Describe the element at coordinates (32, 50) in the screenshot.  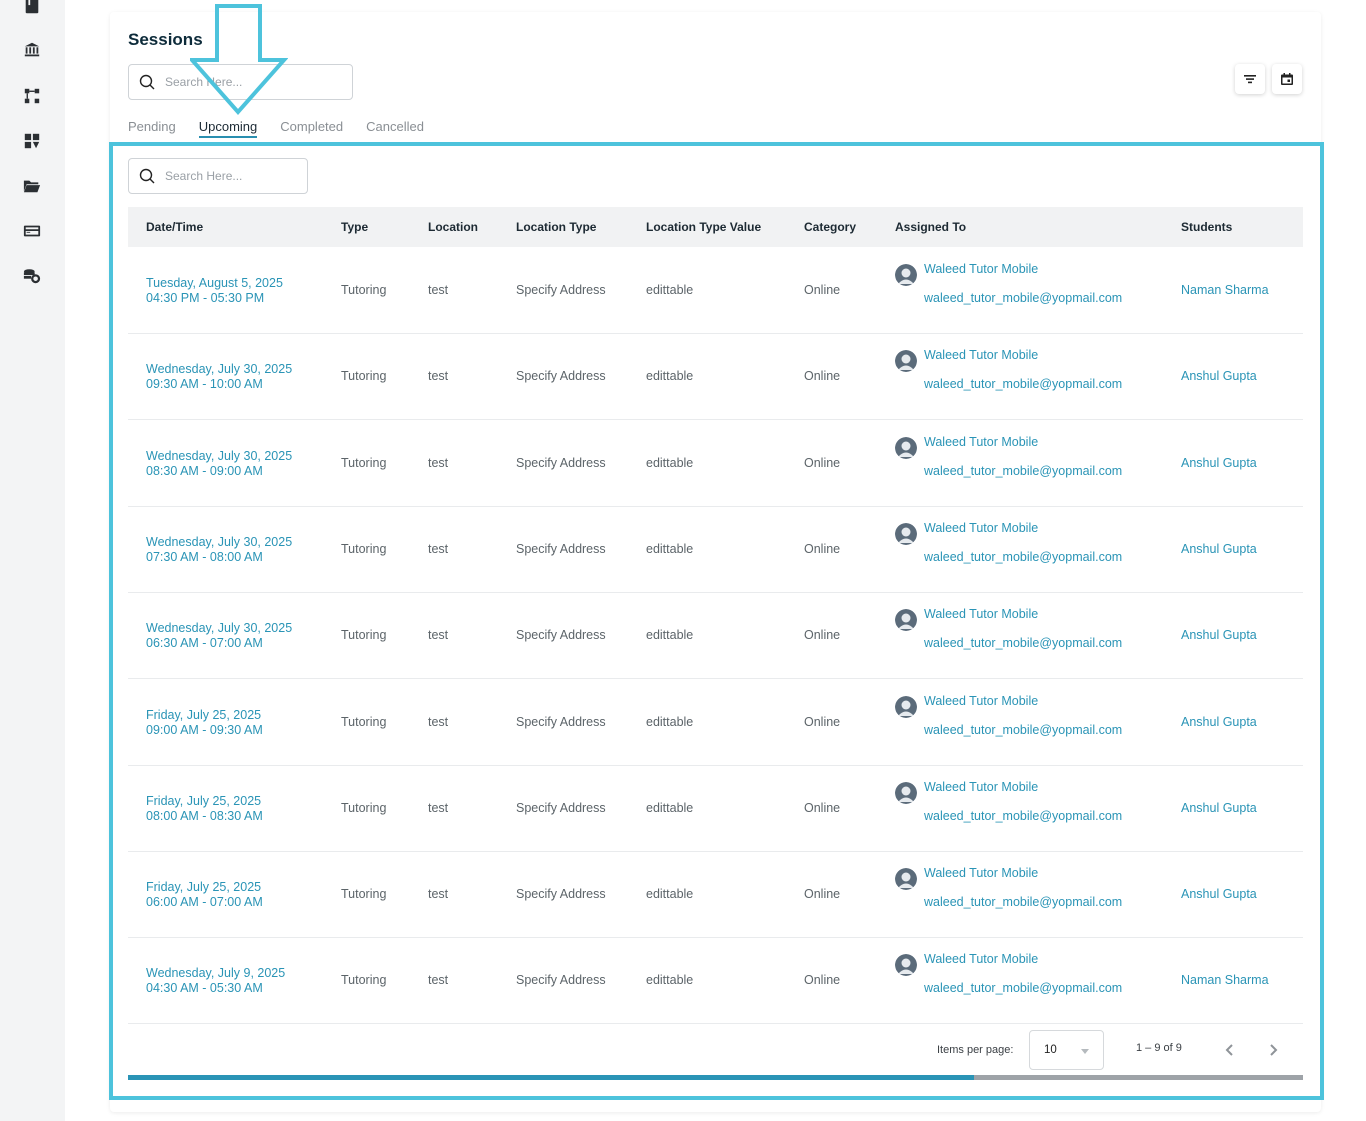
I see `bank-icon` at that location.